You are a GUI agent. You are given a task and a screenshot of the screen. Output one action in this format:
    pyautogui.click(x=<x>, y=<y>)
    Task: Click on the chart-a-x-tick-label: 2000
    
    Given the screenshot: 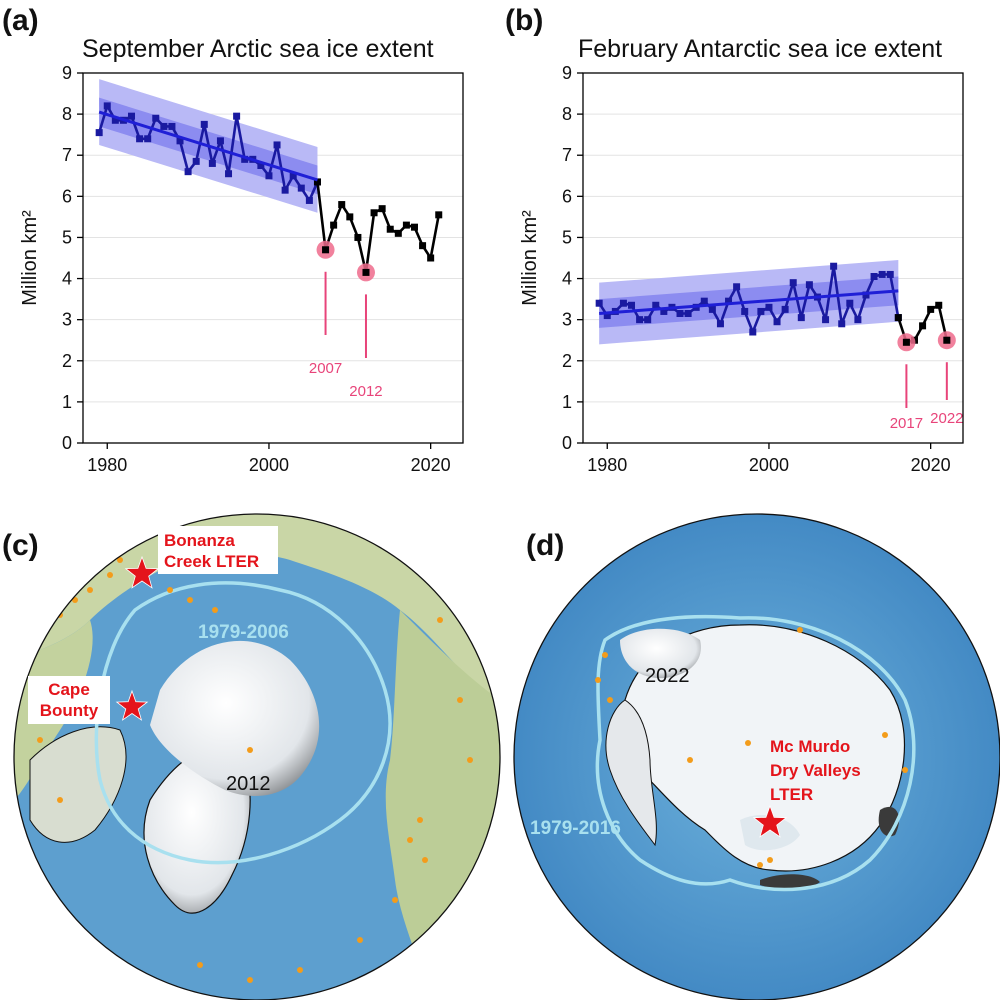 What is the action you would take?
    pyautogui.click(x=269, y=465)
    